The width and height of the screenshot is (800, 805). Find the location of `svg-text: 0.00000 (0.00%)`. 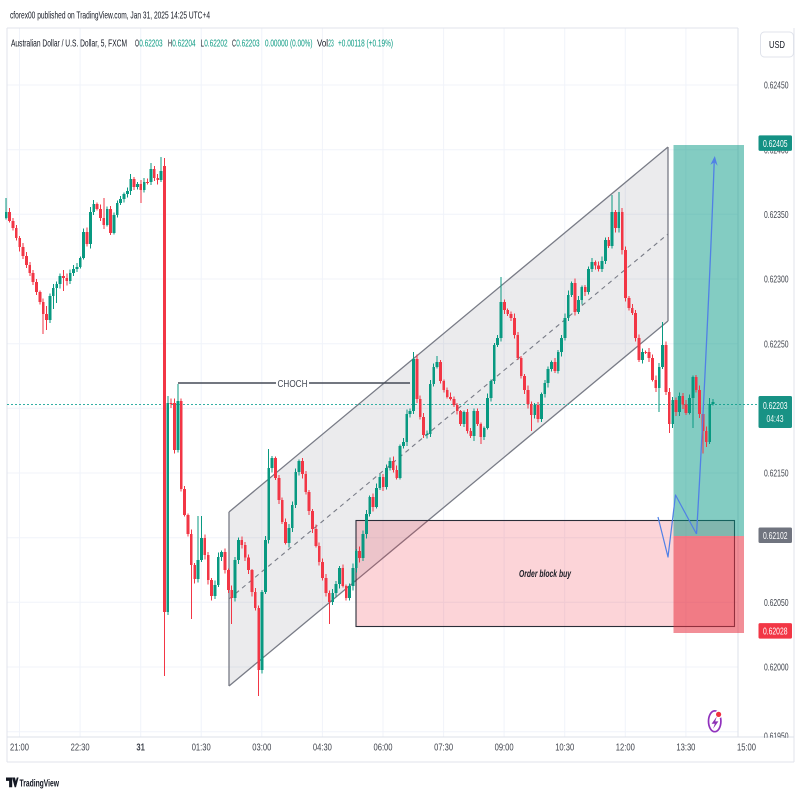

svg-text: 0.00000 (0.00%) is located at coordinates (289, 44).